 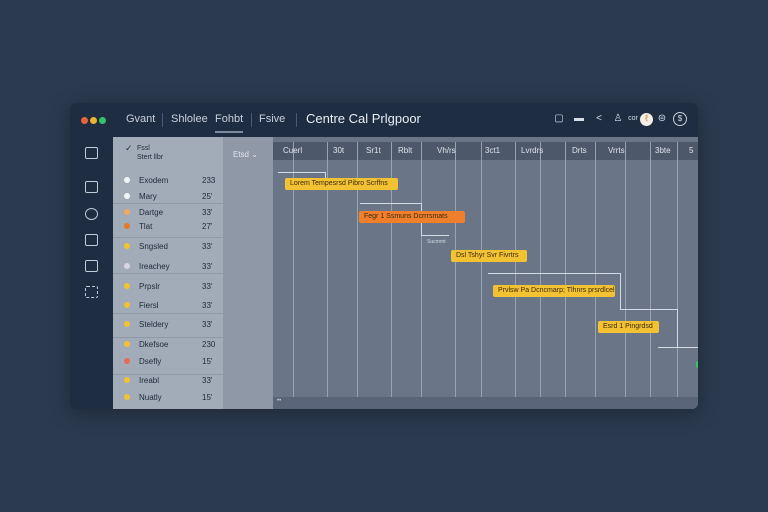 I want to click on help-icon: $, so click(x=680, y=119).